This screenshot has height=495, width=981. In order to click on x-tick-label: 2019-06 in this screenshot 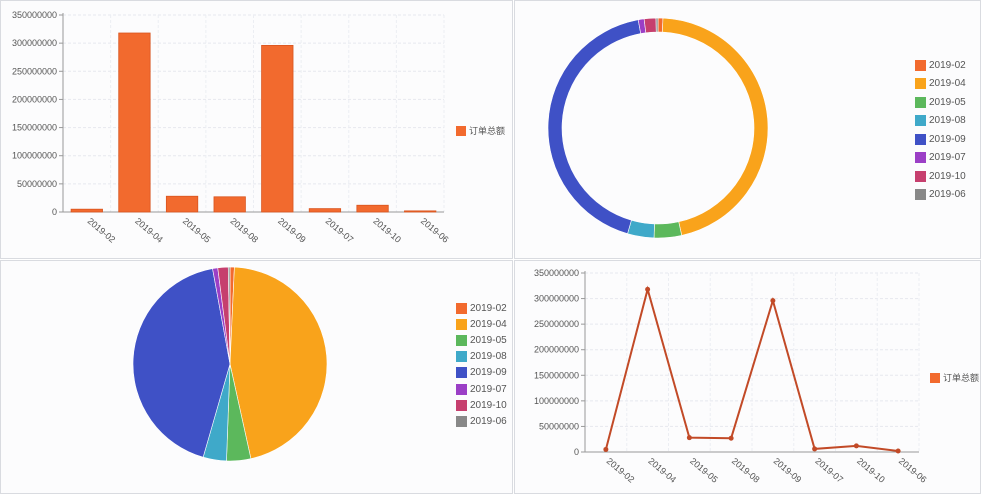, I will do `click(435, 230)`.